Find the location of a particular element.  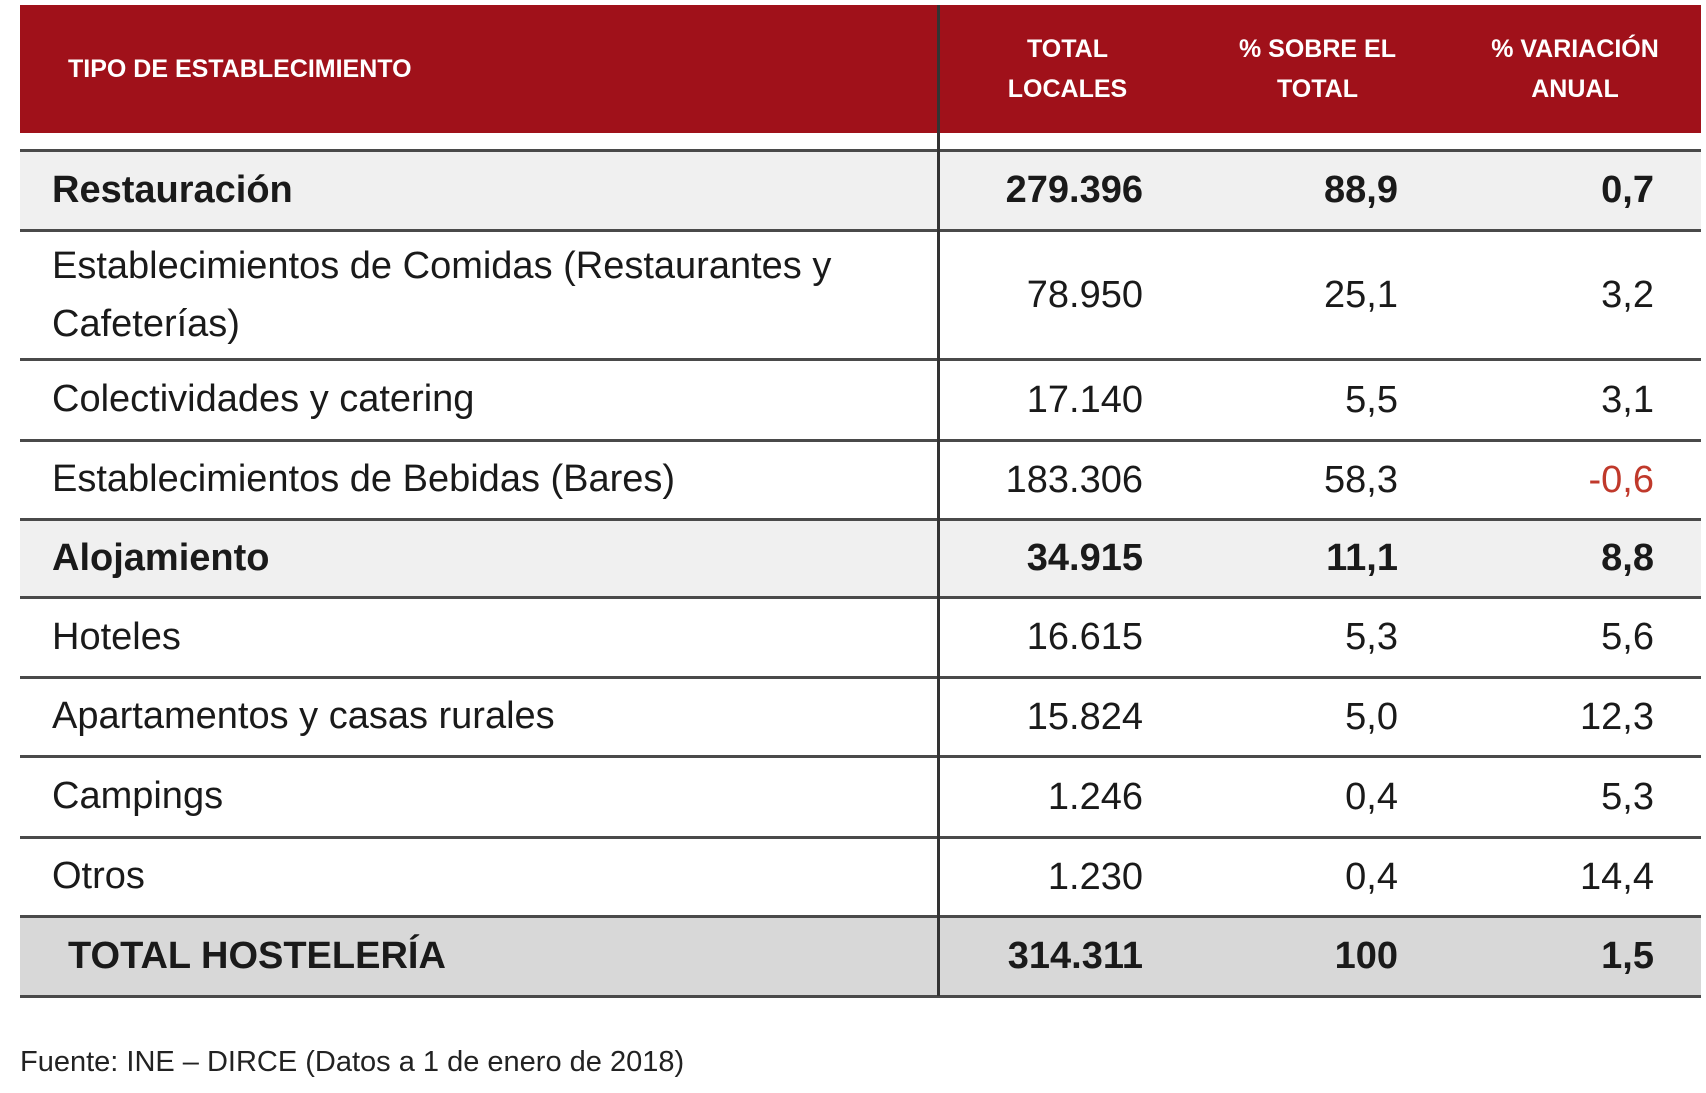

header-cell: TOTAL LOCALES is located at coordinates (1067, 69).